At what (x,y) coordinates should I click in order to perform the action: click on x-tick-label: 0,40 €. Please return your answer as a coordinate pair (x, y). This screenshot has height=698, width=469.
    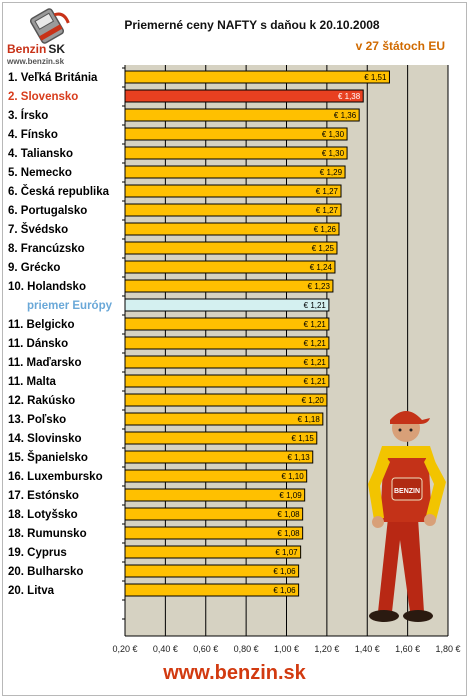
    Looking at the image, I should click on (165, 649).